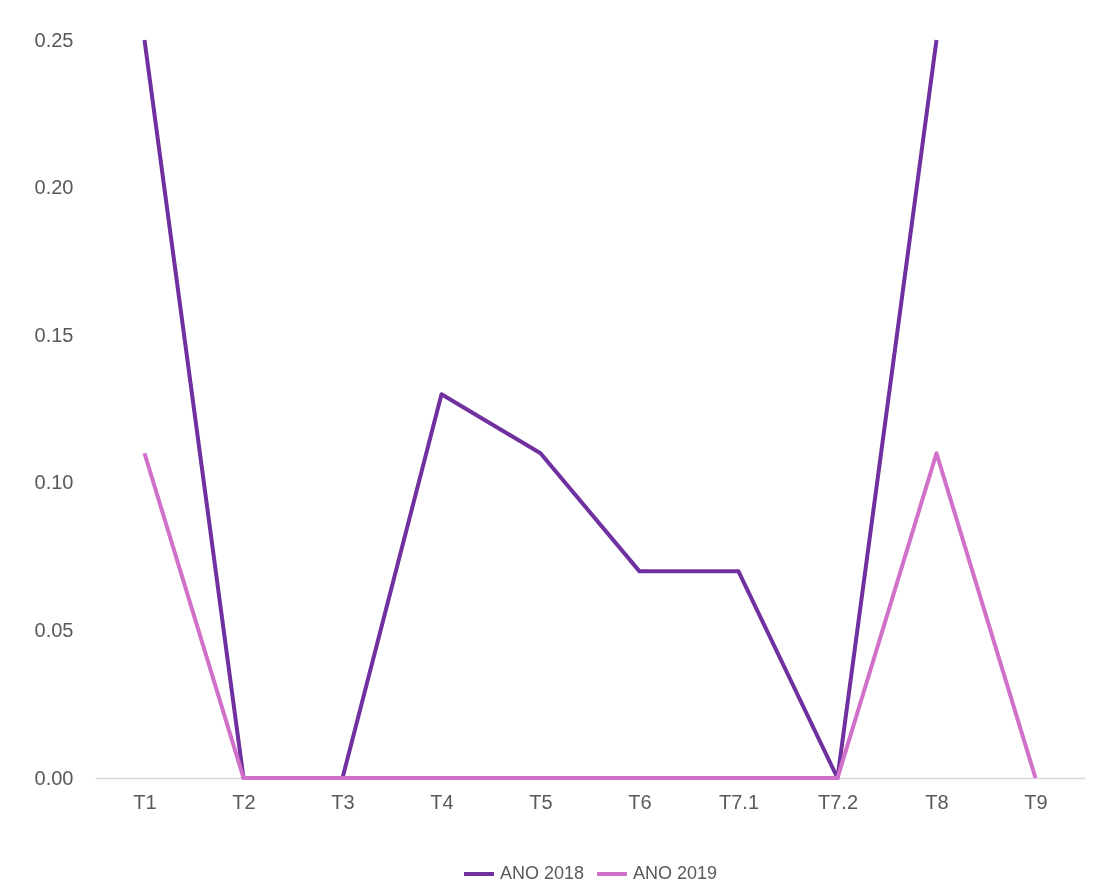 Image resolution: width=1103 pixels, height=891 pixels. I want to click on y-tick-label: 0.15, so click(54, 334).